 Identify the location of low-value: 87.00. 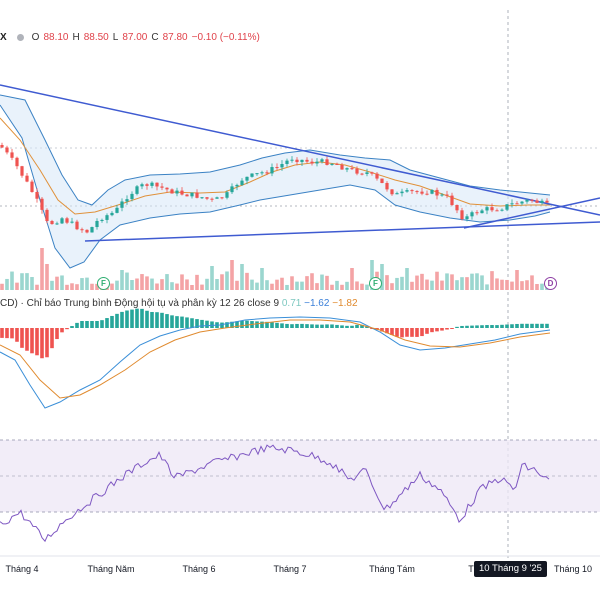
(135, 37).